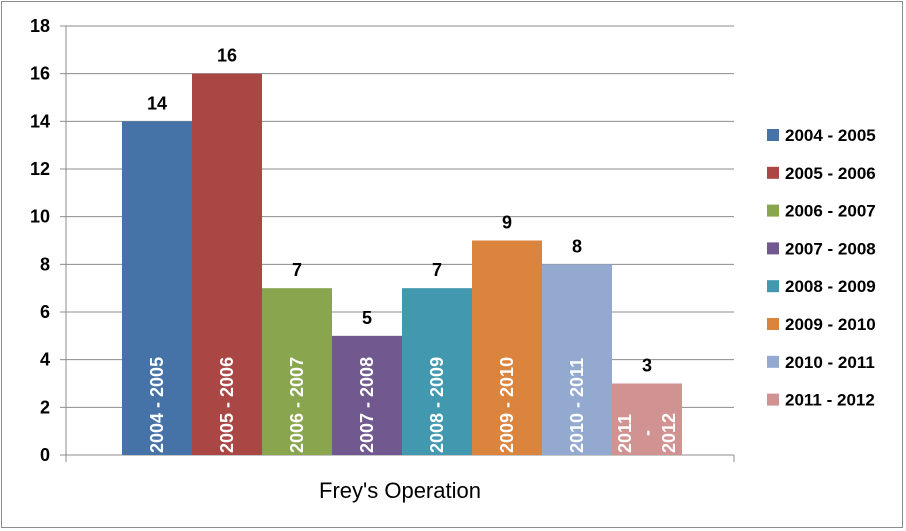 The height and width of the screenshot is (531, 906). Describe the element at coordinates (45, 264) in the screenshot. I see `y-tick-label: 8` at that location.